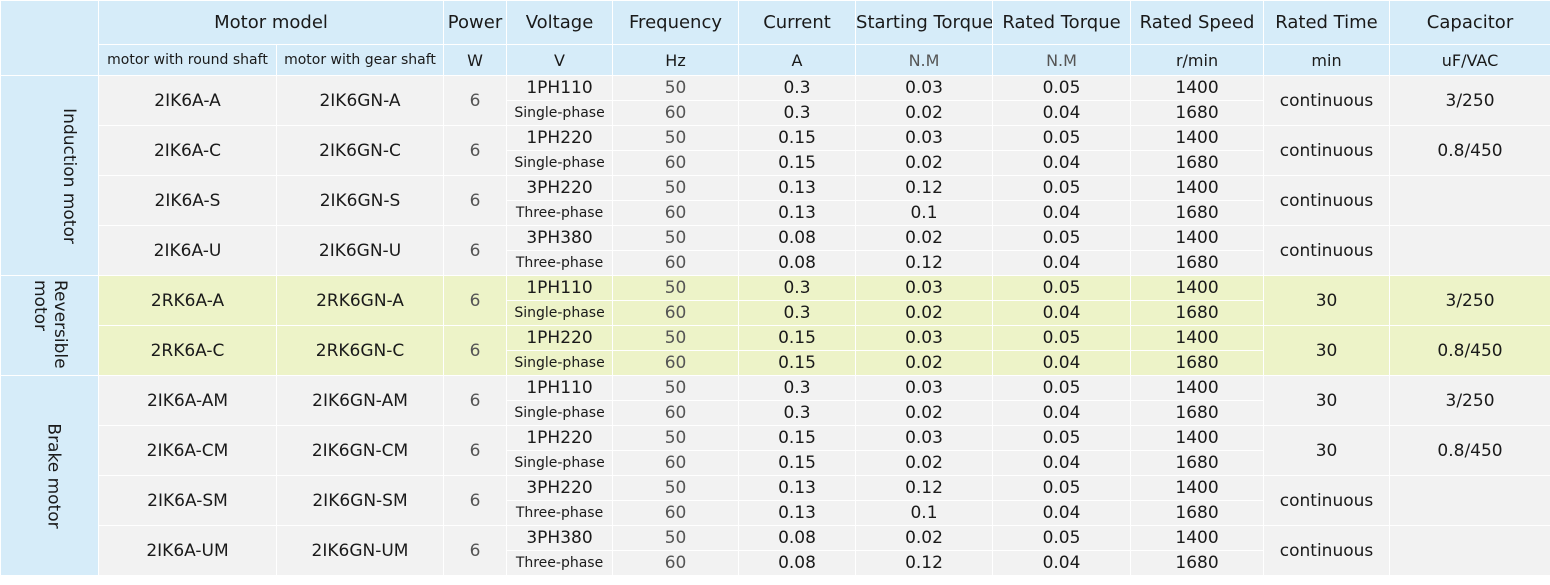  Describe the element at coordinates (187, 150) in the screenshot. I see `model-round-shaft: 2IK6A-C` at that location.